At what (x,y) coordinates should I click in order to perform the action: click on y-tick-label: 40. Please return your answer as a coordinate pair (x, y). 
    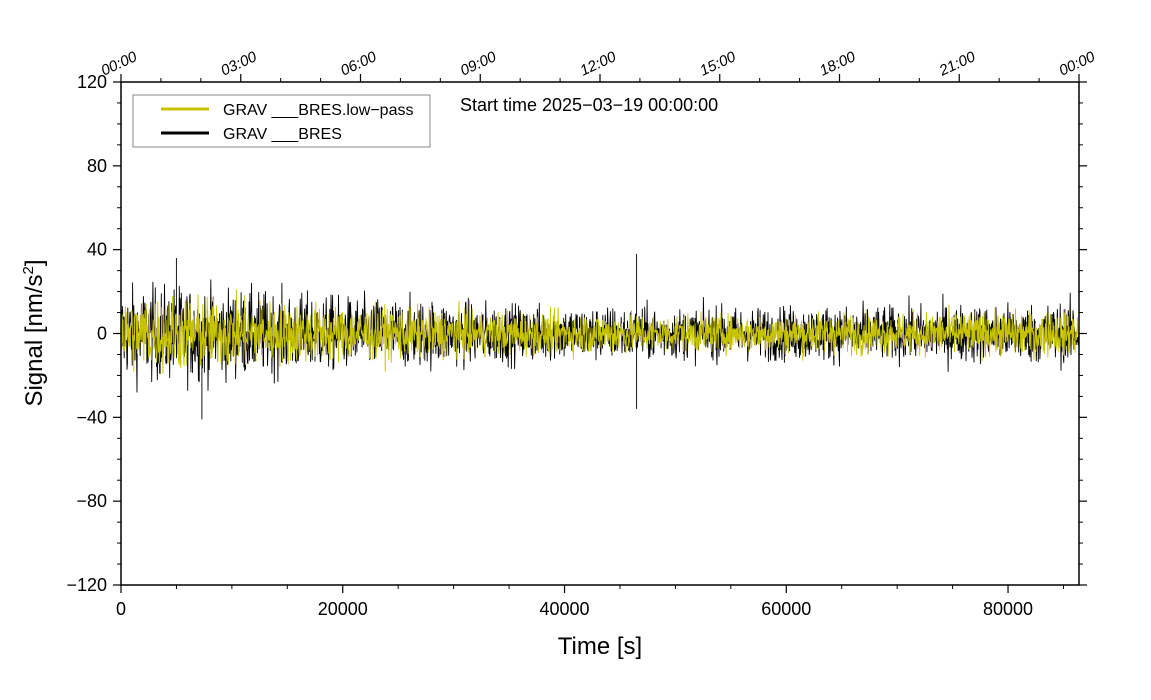
    Looking at the image, I should click on (97, 250).